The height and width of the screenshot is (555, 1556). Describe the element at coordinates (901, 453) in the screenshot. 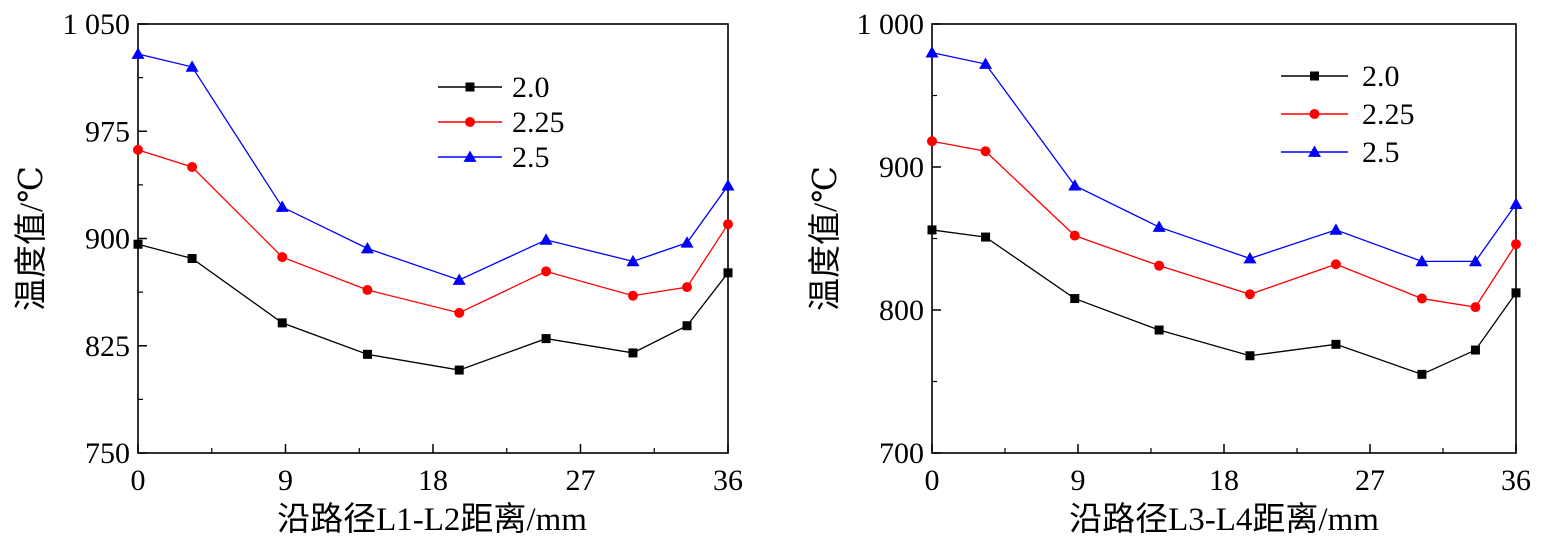

I see `y-tick-label: 700` at that location.